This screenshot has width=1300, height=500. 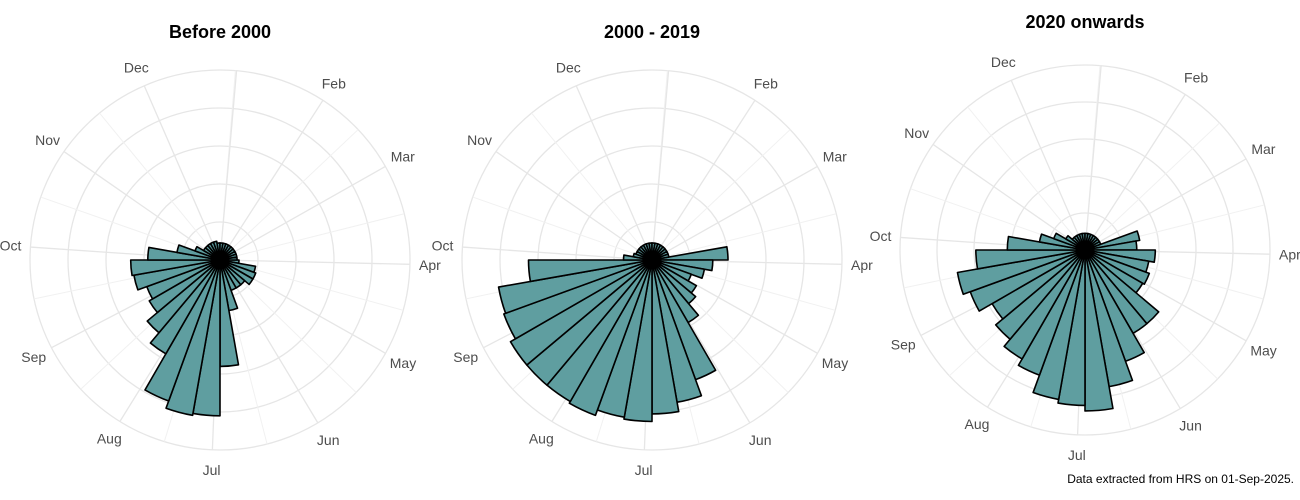 What do you see at coordinates (652, 32) in the screenshot?
I see `chart-title: 2000 - 2019` at bounding box center [652, 32].